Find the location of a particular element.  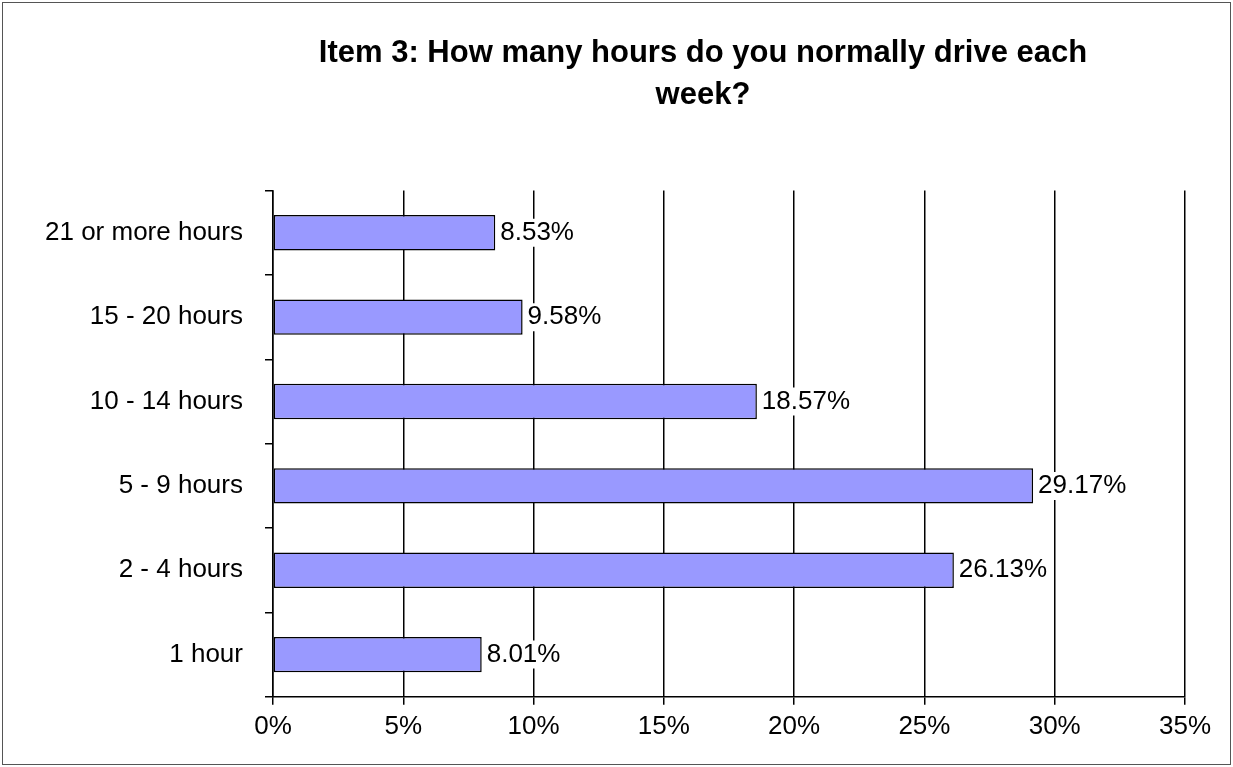

data-label: 8.53% is located at coordinates (537, 230).